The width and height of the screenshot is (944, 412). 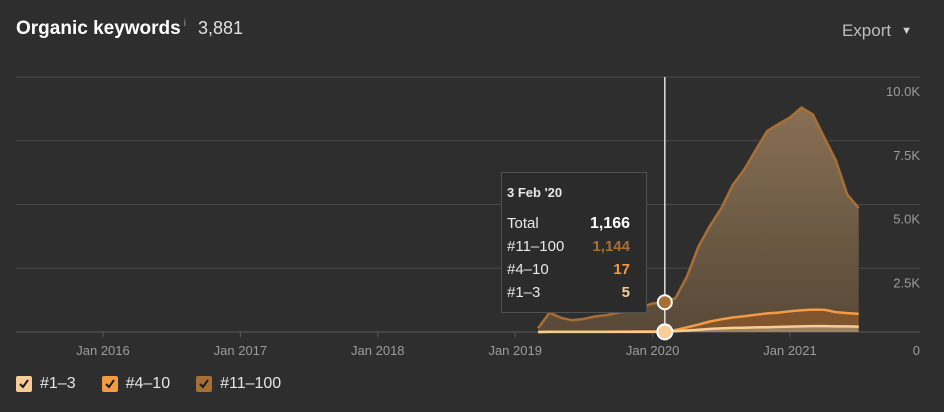 I want to click on tooltip-value: 1,166, so click(x=609, y=223).